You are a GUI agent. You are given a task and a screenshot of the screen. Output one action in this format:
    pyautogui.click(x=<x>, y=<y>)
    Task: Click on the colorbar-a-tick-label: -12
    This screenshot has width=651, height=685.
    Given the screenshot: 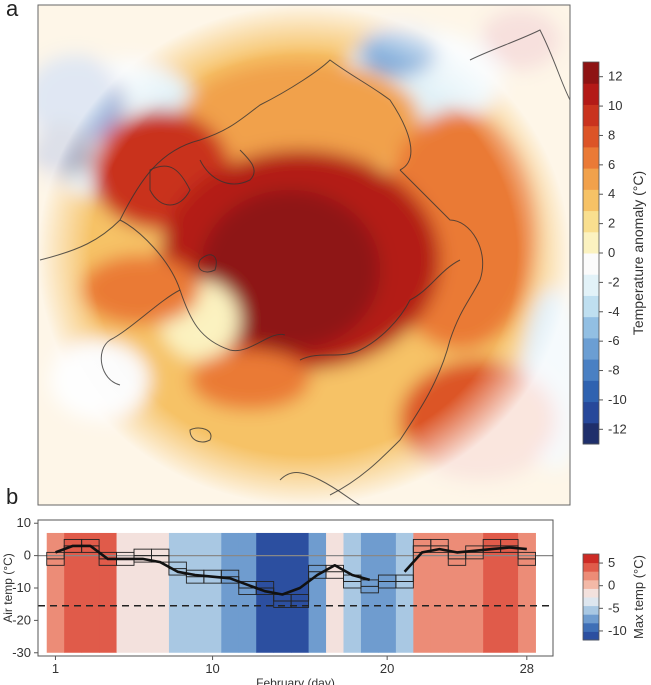 What is the action you would take?
    pyautogui.click(x=617, y=428)
    